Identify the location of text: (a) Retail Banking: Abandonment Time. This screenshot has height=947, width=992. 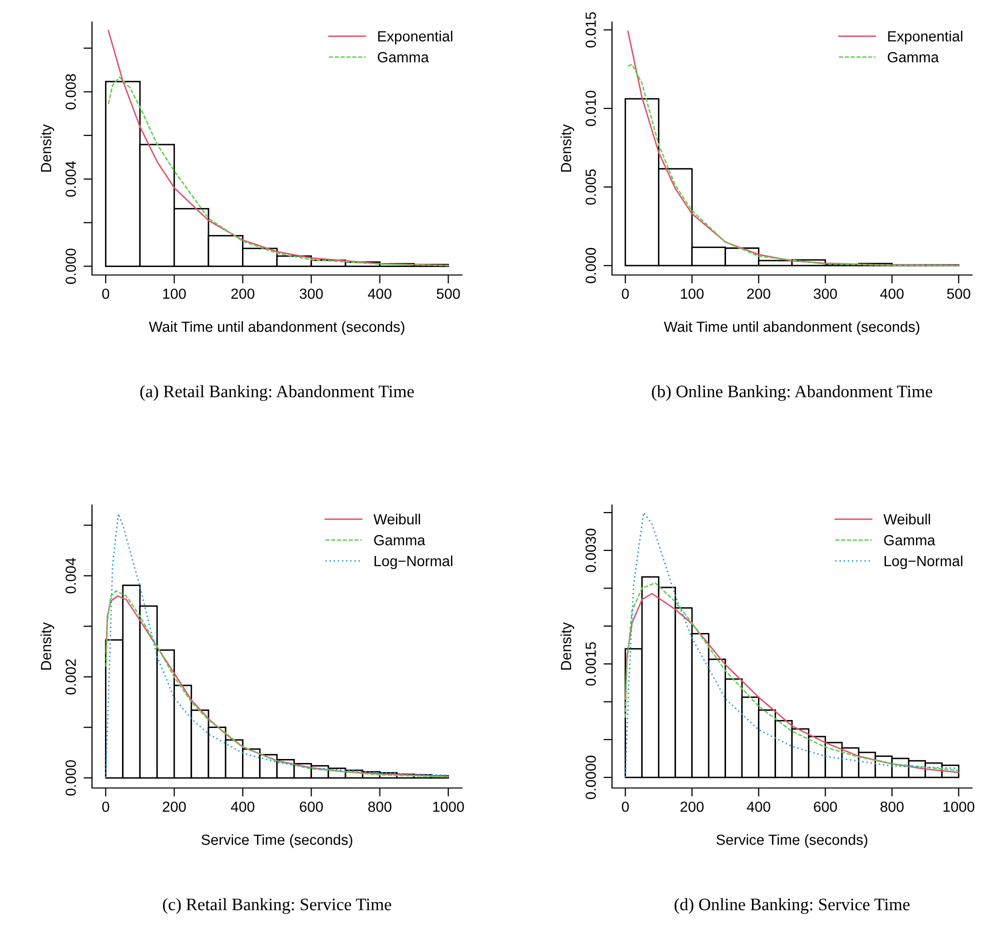
(277, 393).